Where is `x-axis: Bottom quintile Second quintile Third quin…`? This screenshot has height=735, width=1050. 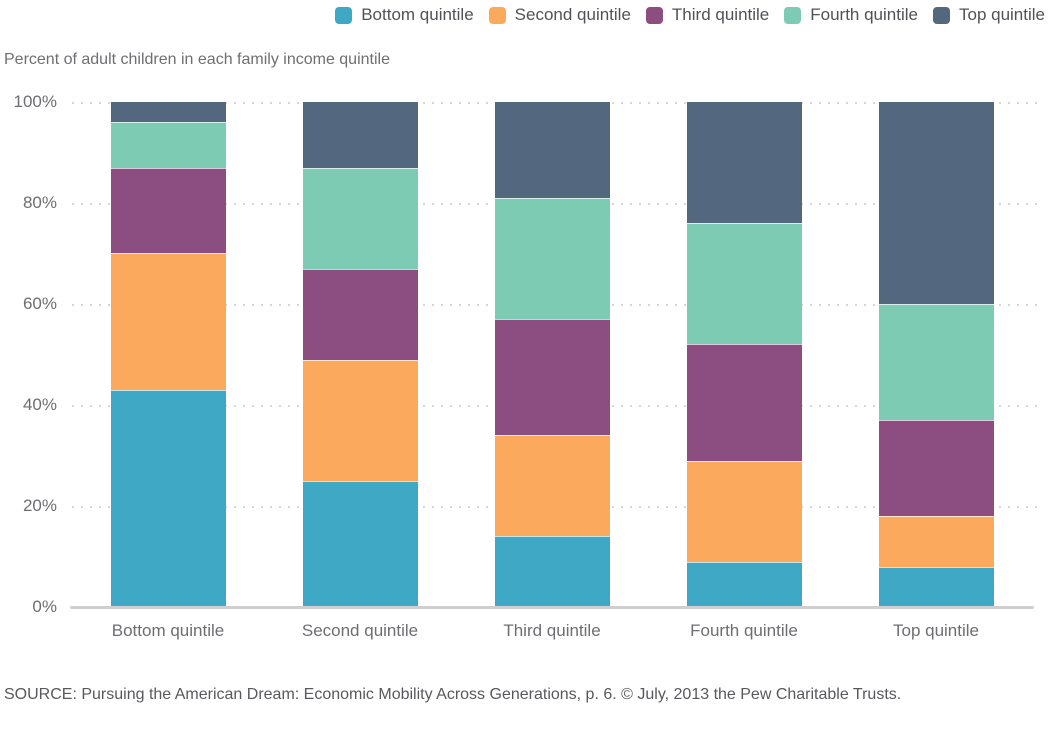 x-axis: Bottom quintile Second quintile Third quin… is located at coordinates (552, 631).